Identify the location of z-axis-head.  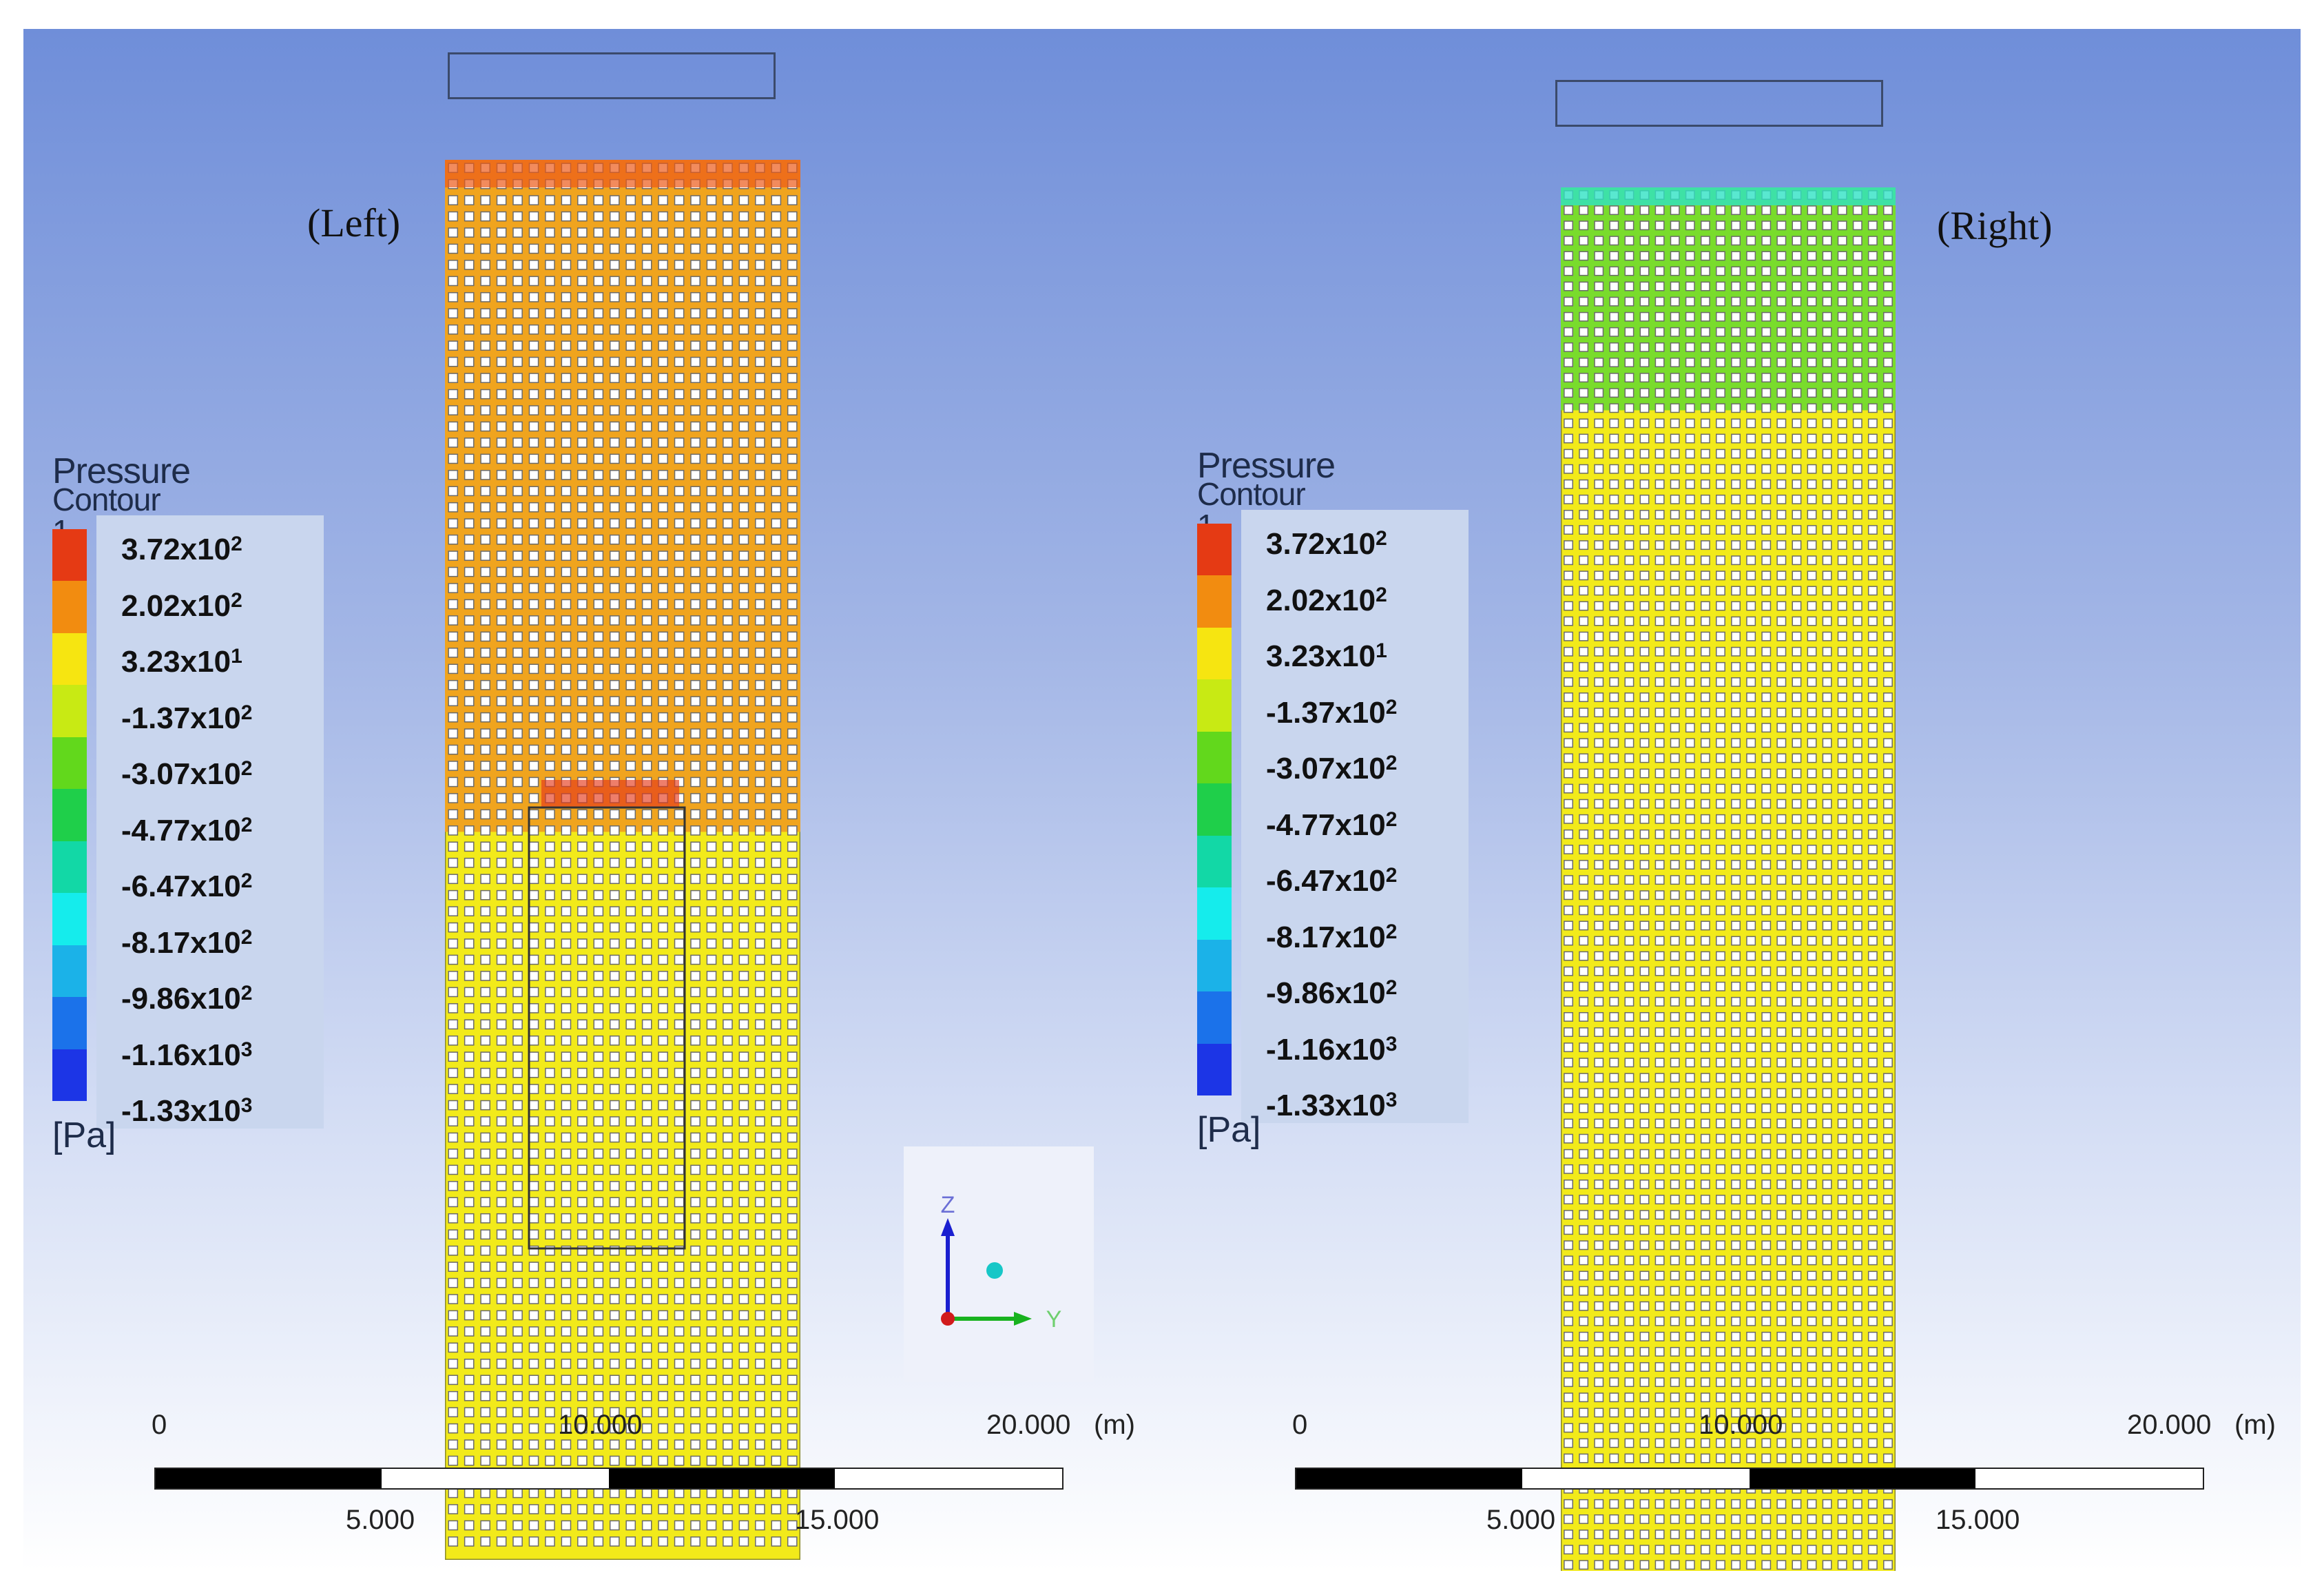
(948, 1227).